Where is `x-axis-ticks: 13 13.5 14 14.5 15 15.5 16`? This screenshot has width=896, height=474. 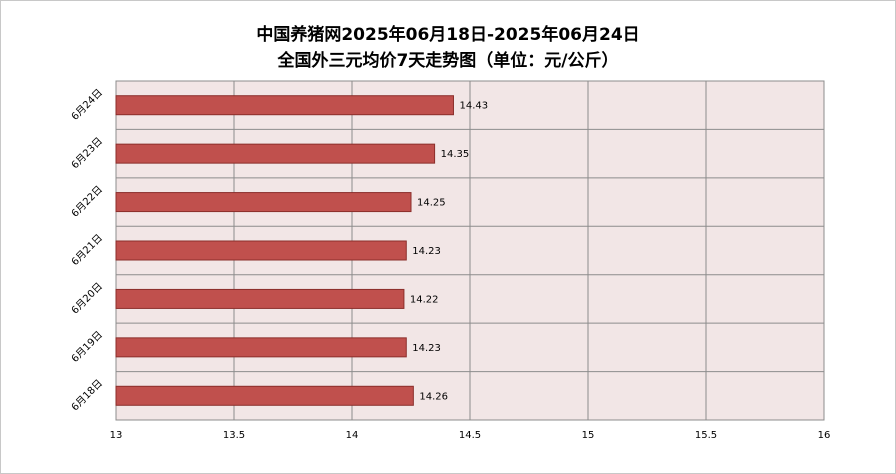
x-axis-ticks: 13 13.5 14 14.5 15 15.5 16 is located at coordinates (470, 435).